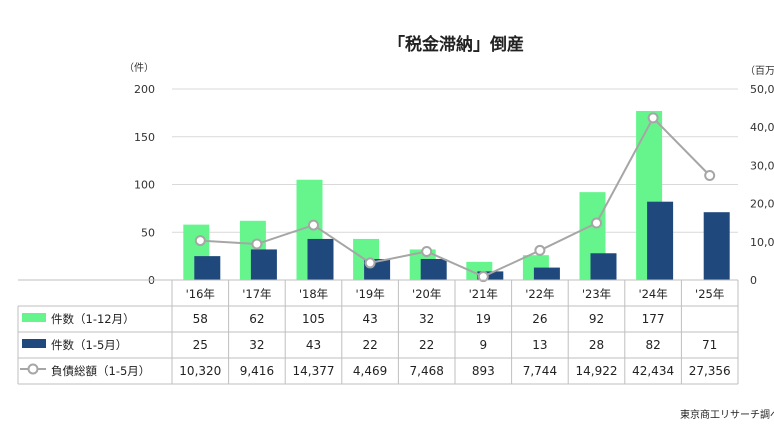 The width and height of the screenshot is (774, 440). I want to click on table-value: 9,416, so click(257, 371).